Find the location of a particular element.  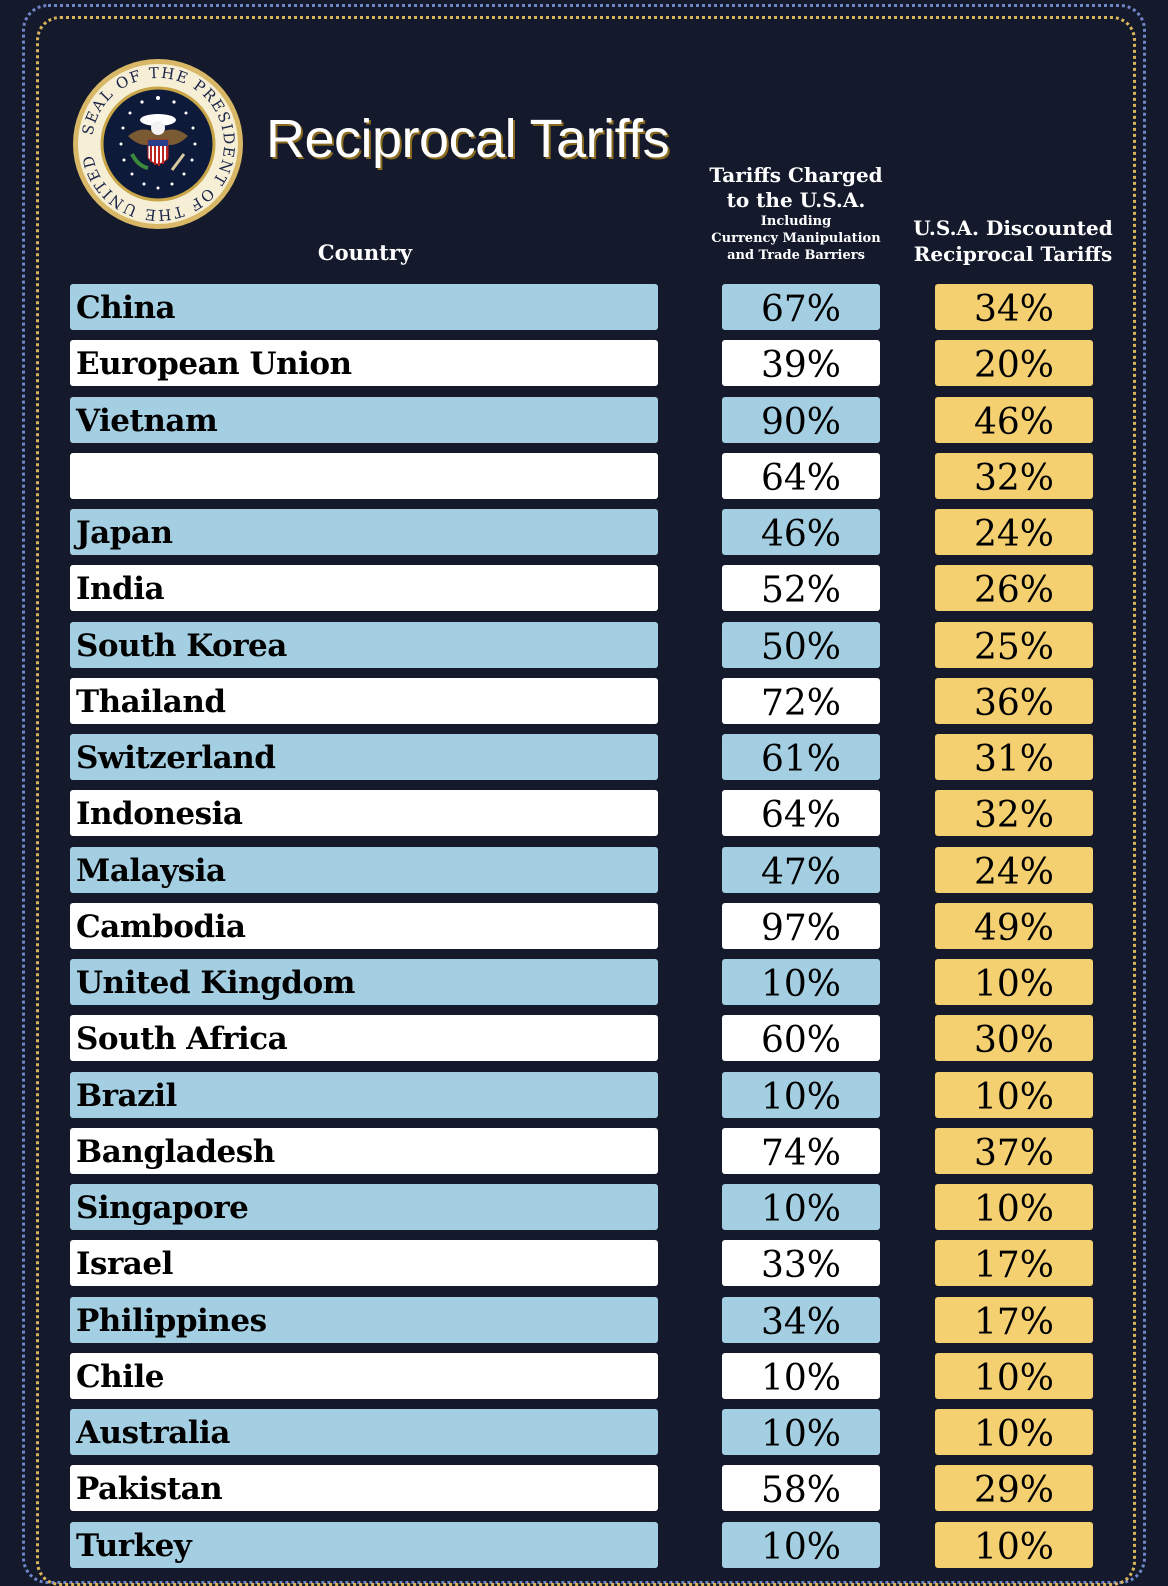

country-cell: South Korea is located at coordinates (364, 645).